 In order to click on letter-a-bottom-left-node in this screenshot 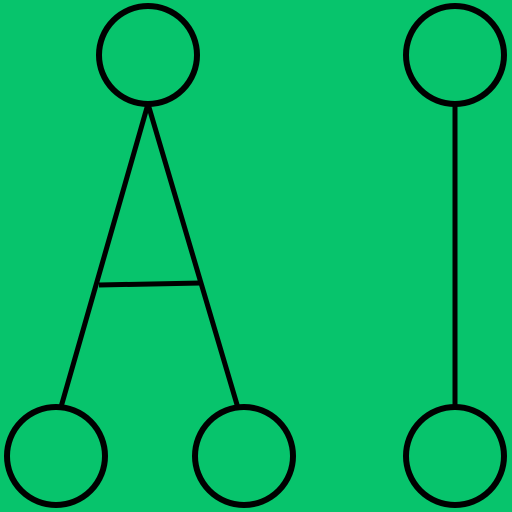, I will do `click(56, 456)`.